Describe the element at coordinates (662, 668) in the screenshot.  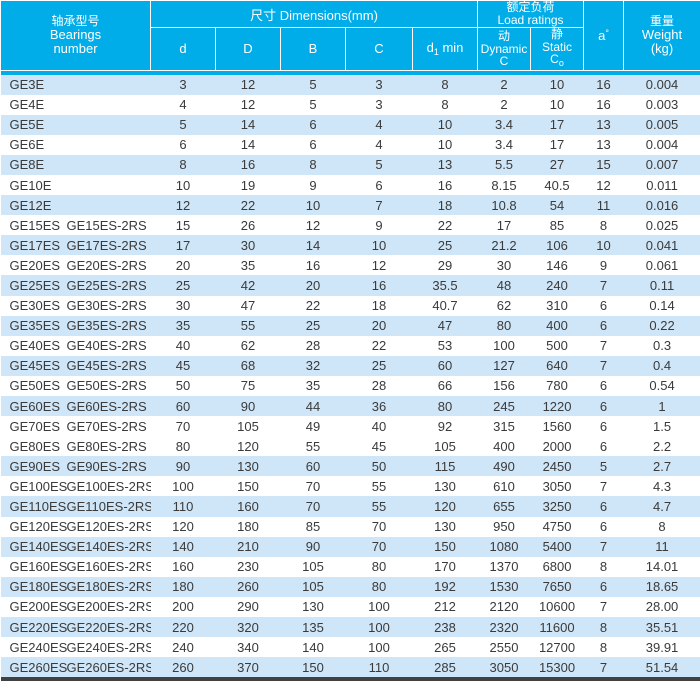
I see `cell-weight: 51.54` at that location.